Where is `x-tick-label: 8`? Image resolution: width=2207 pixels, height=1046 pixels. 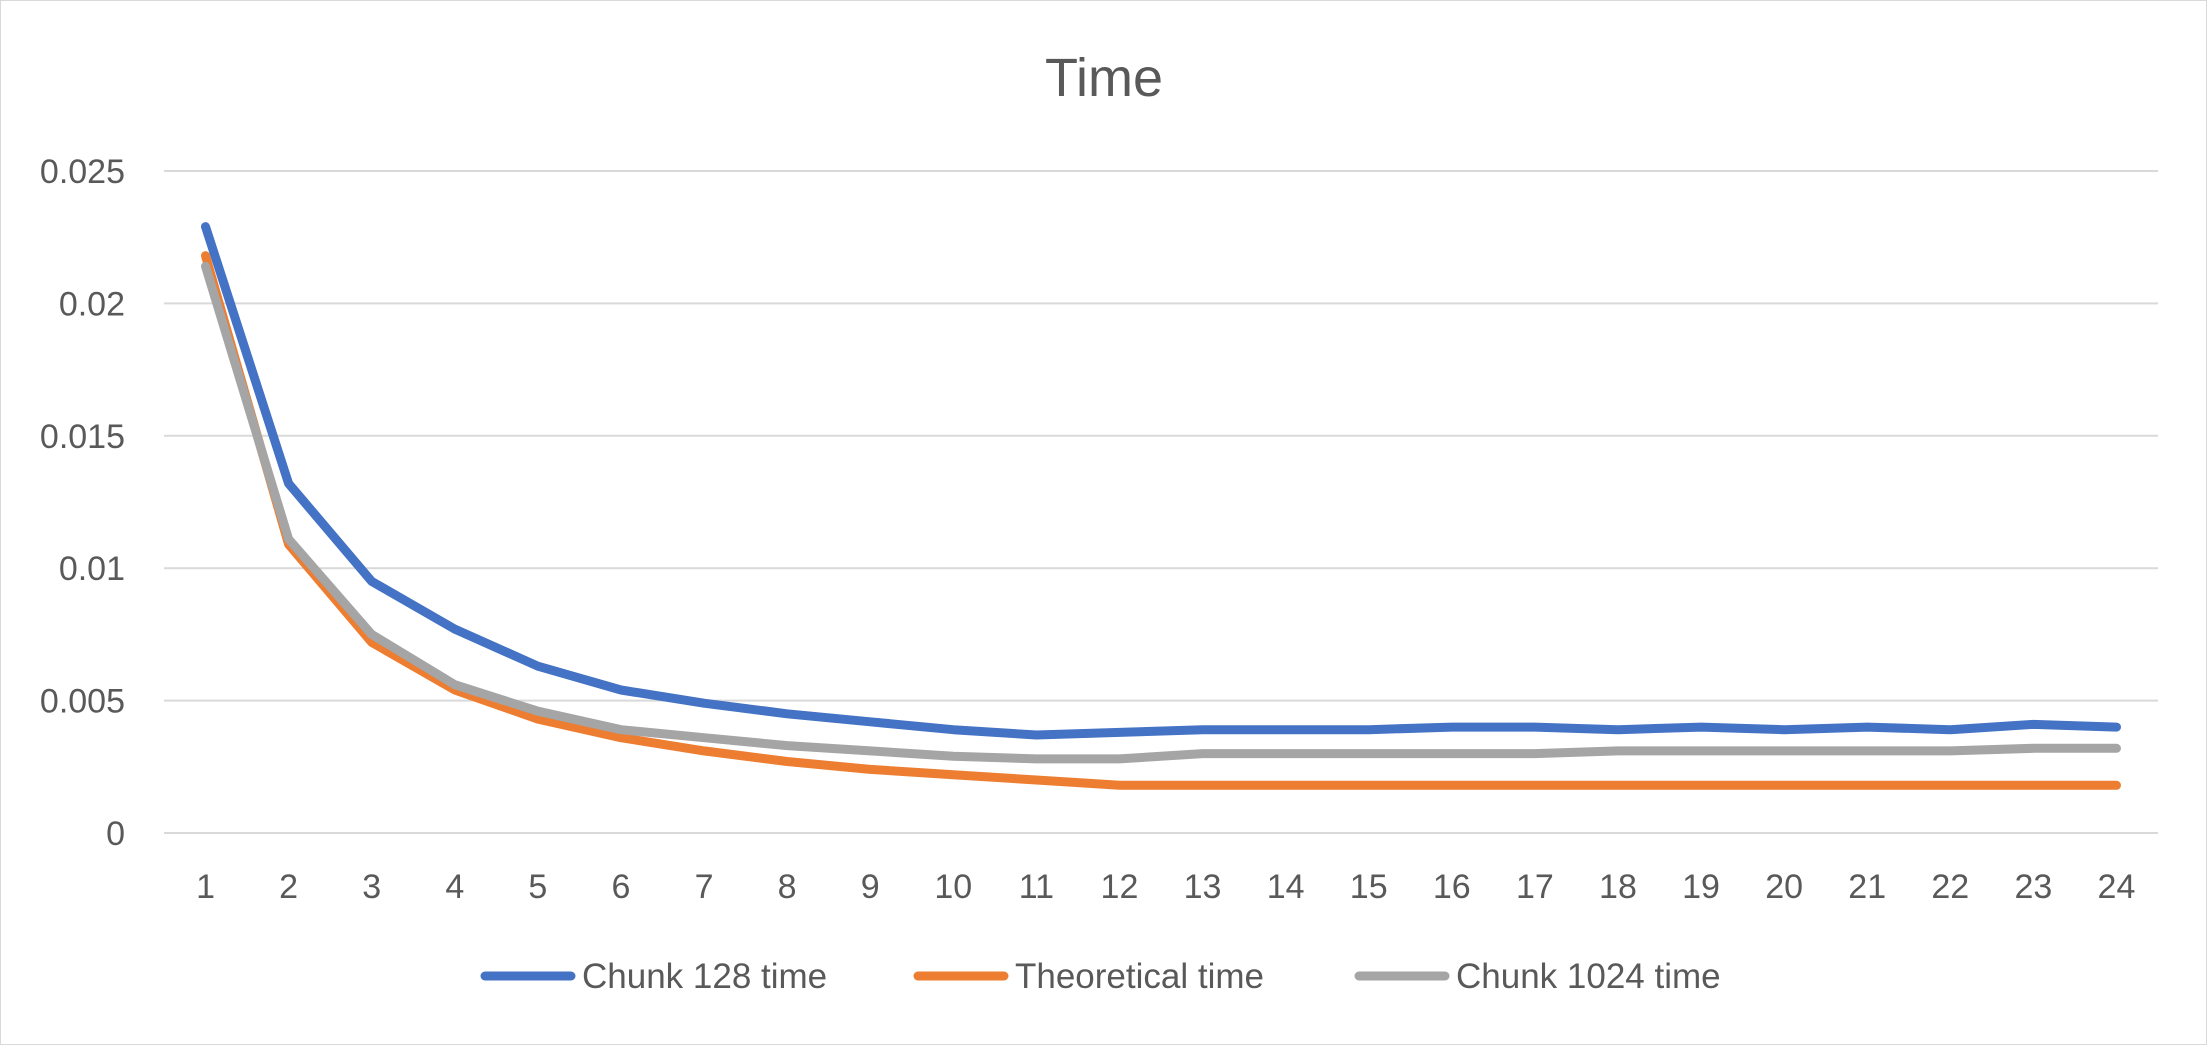 x-tick-label: 8 is located at coordinates (787, 887).